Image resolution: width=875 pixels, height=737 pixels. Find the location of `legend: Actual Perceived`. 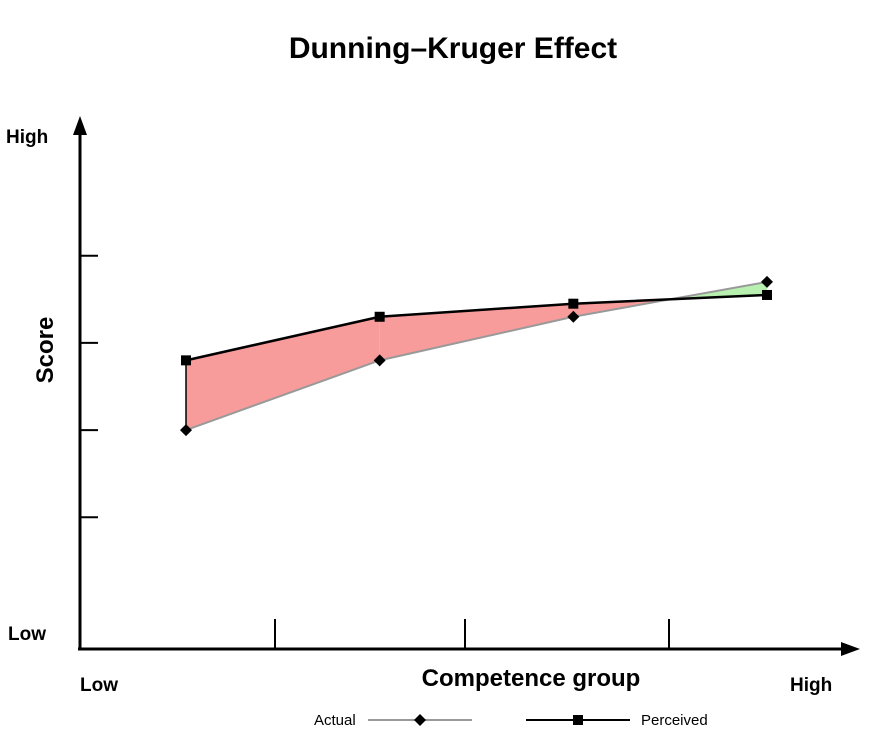

legend: Actual Perceived is located at coordinates (511, 720).